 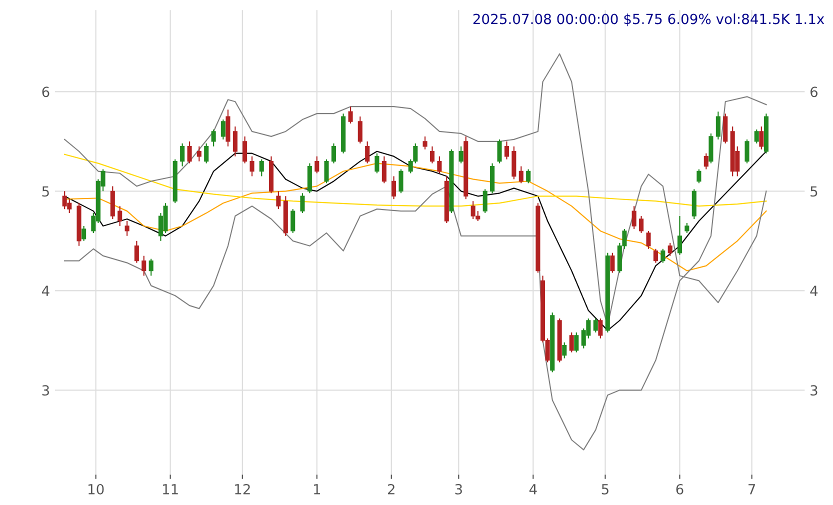 What do you see at coordinates (605, 489) in the screenshot?
I see `x-tick-label: 5` at bounding box center [605, 489].